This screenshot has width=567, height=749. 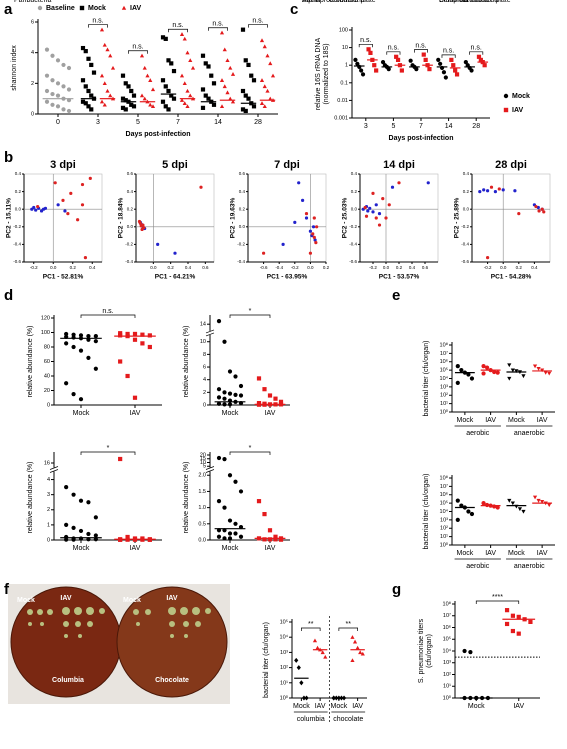 What do you see at coordinates (204, 467) in the screenshot?
I see `y-tick-label: 5` at bounding box center [204, 467].